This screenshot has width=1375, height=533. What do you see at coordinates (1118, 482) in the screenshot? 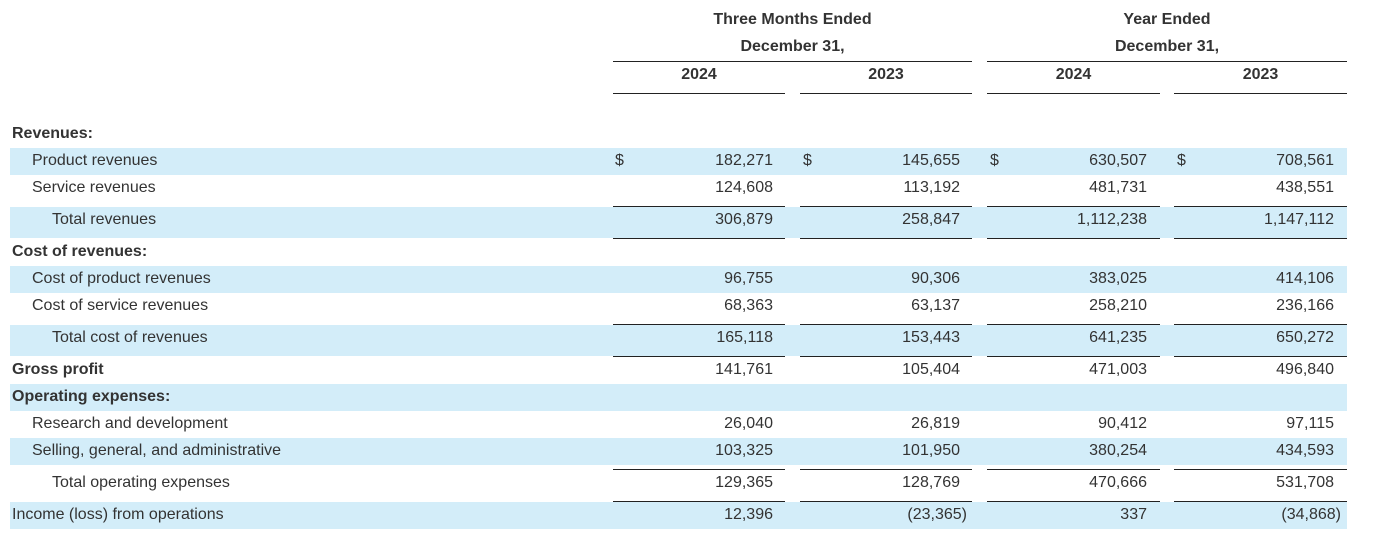
I see `cell-value: 470,666` at bounding box center [1118, 482].